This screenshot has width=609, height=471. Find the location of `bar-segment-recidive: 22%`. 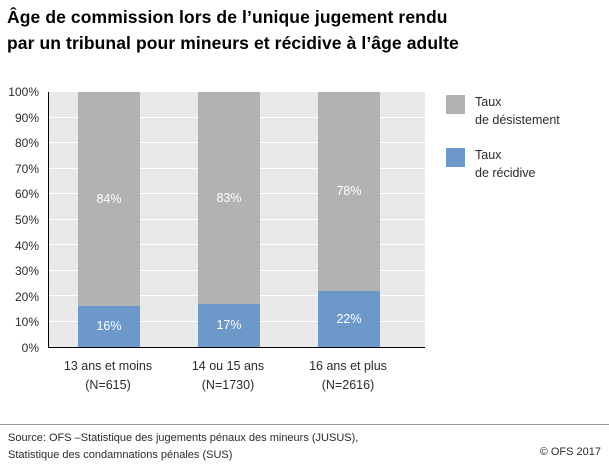

bar-segment-recidive: 22% is located at coordinates (349, 318).